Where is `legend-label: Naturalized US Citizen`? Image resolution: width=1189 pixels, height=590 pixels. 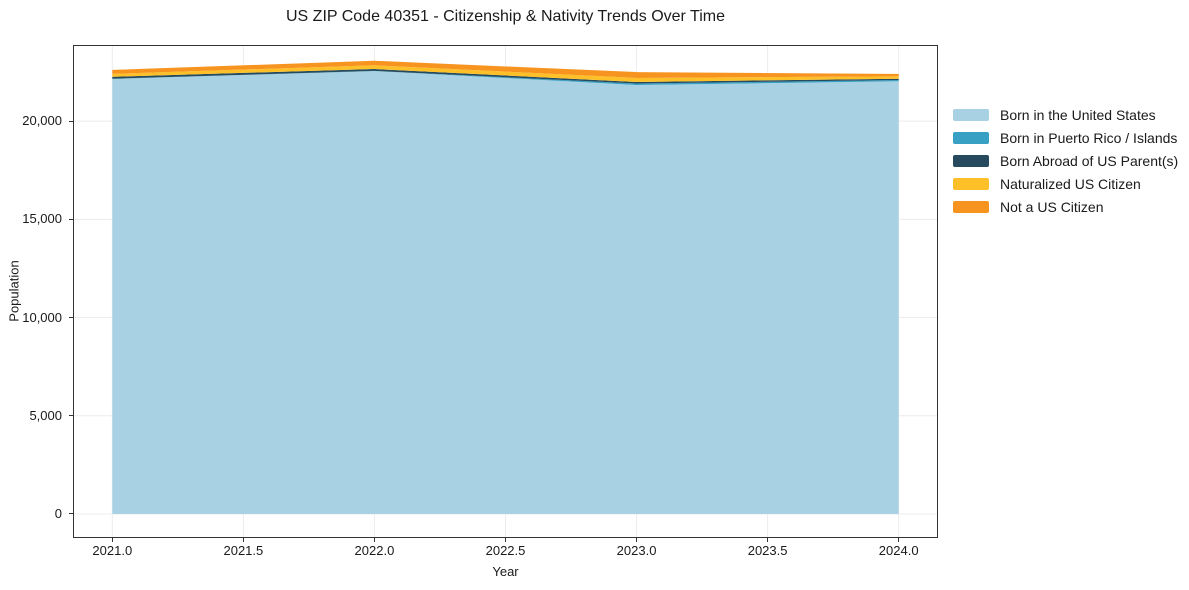 legend-label: Naturalized US Citizen is located at coordinates (1070, 183).